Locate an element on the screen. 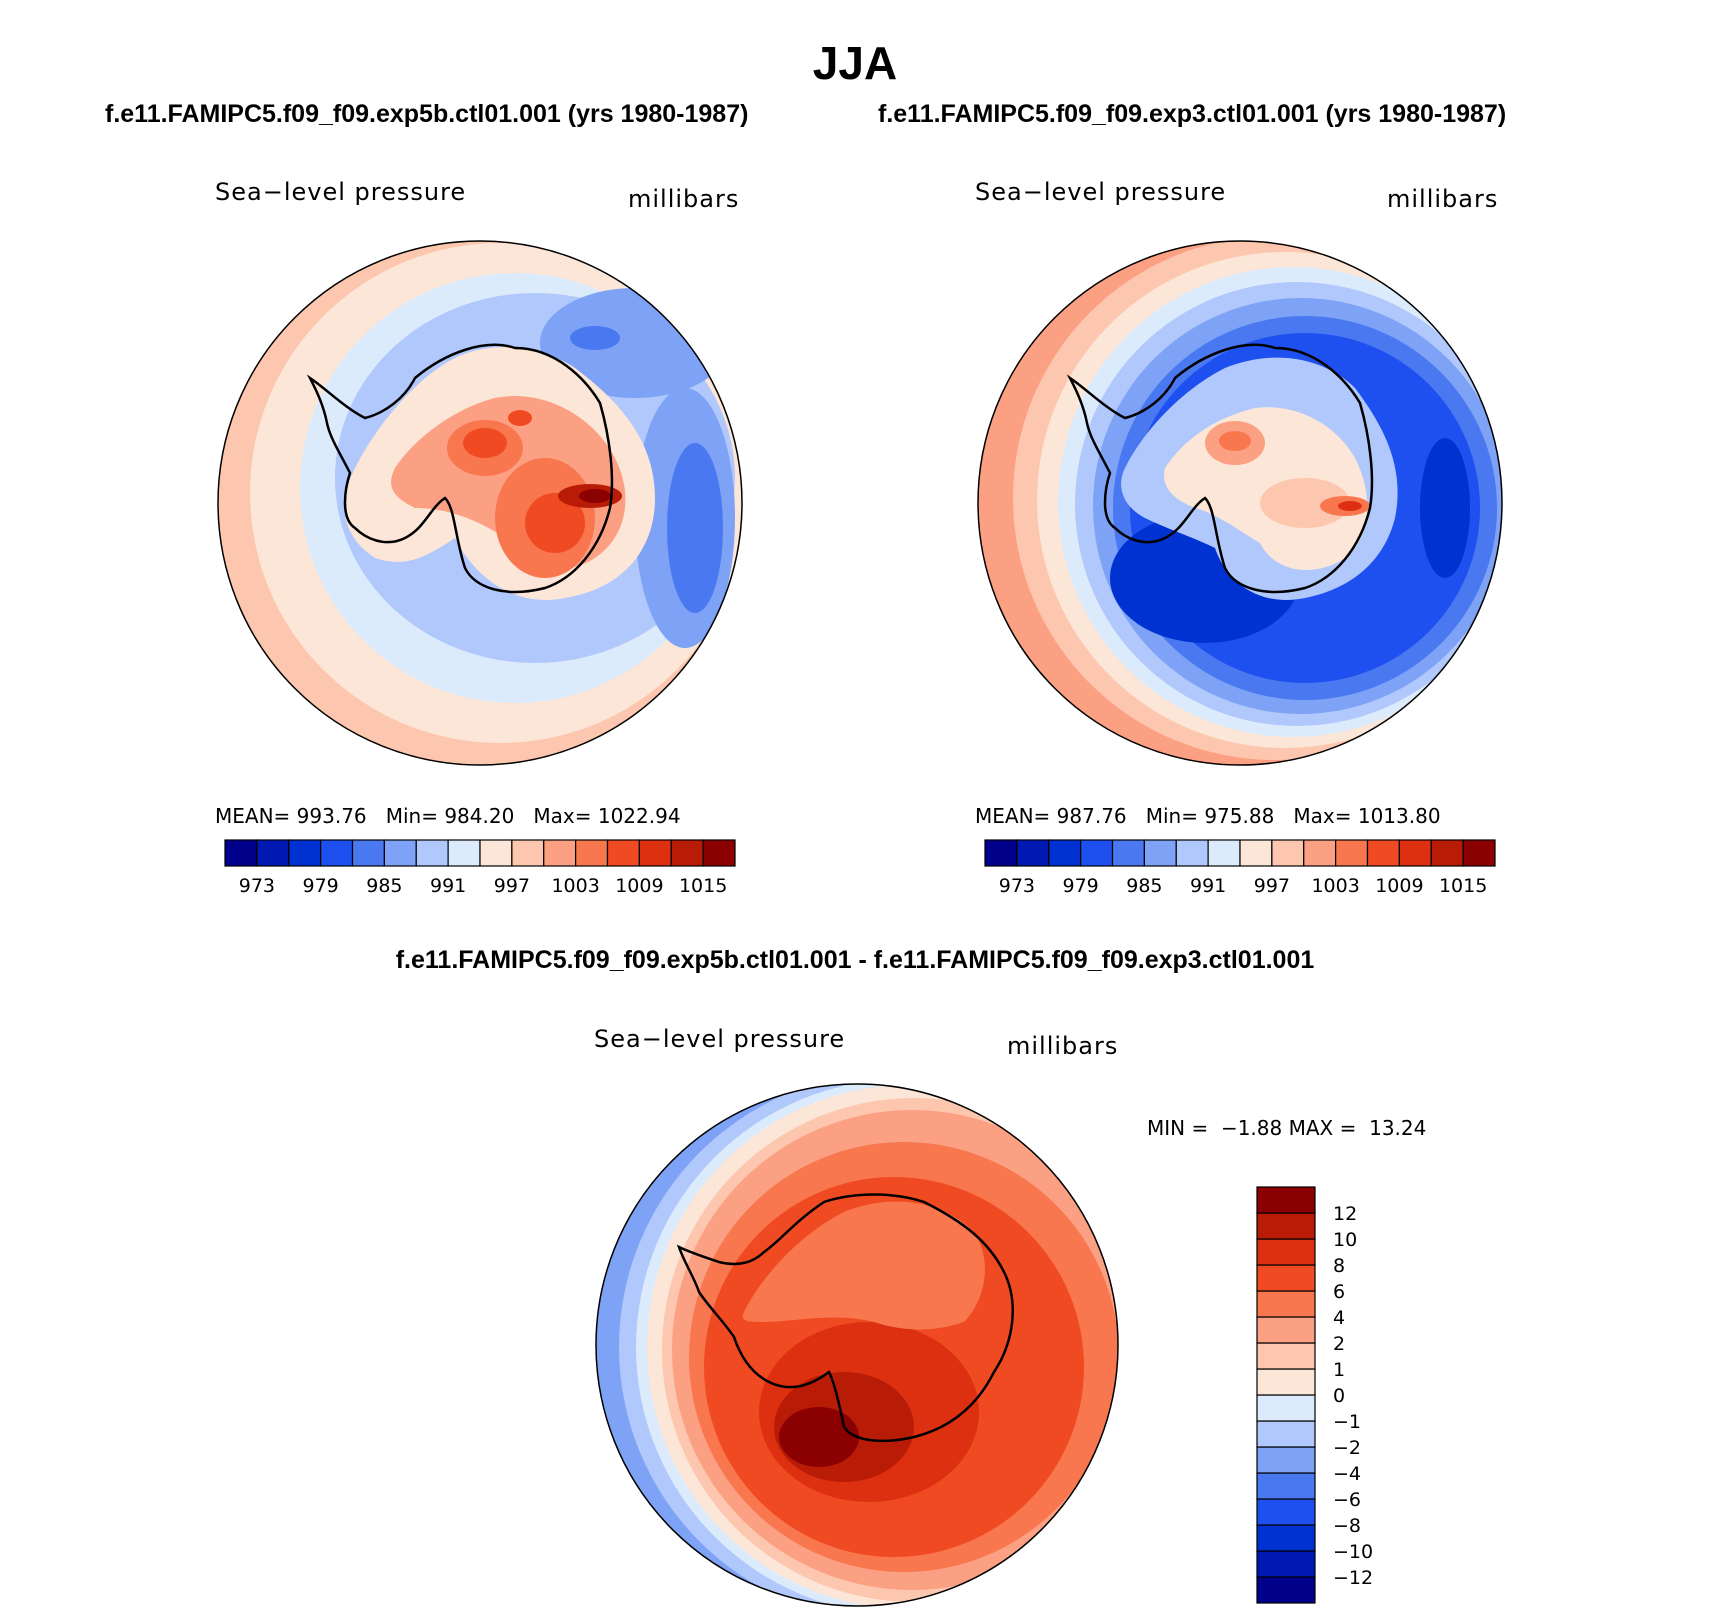 Image resolution: width=1710 pixels, height=1609 pixels. difference-max-value: 13.24 is located at coordinates (1398, 1128).